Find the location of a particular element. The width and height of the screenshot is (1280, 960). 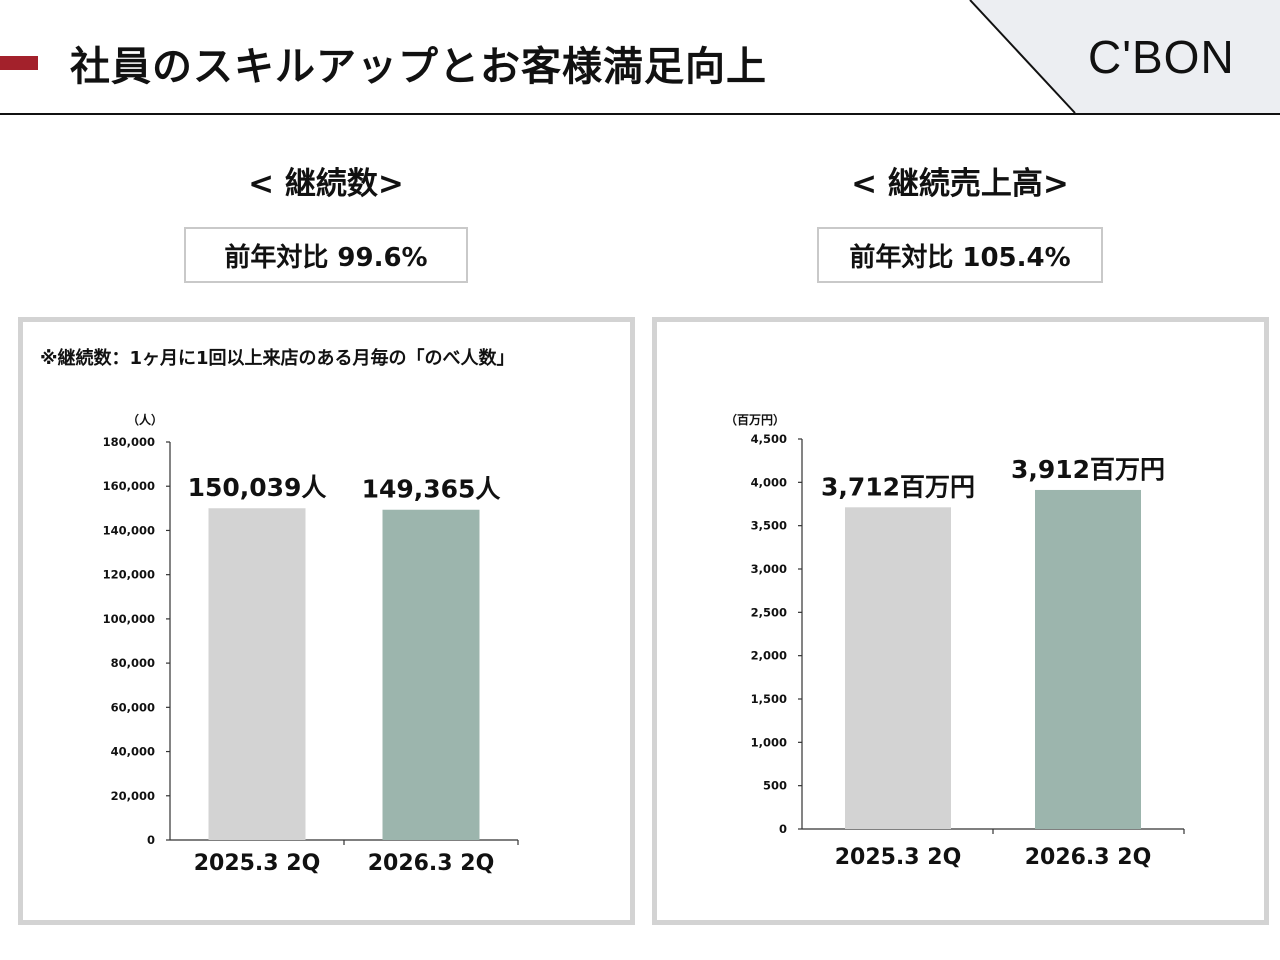

chart-customers-category-label: 2026.3 2Q is located at coordinates (431, 863).